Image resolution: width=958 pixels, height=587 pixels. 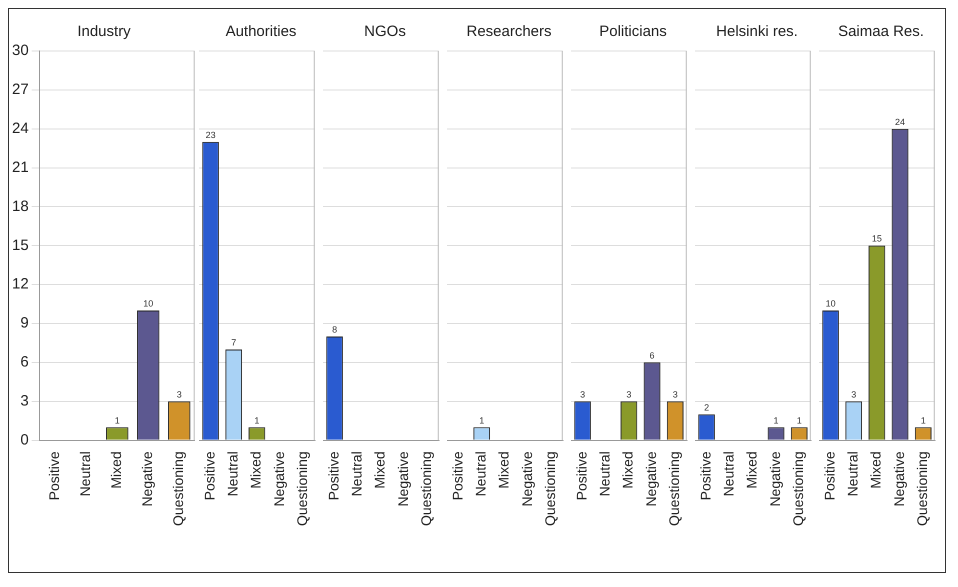 I want to click on chart-title: Saimaa Res., so click(x=881, y=31).